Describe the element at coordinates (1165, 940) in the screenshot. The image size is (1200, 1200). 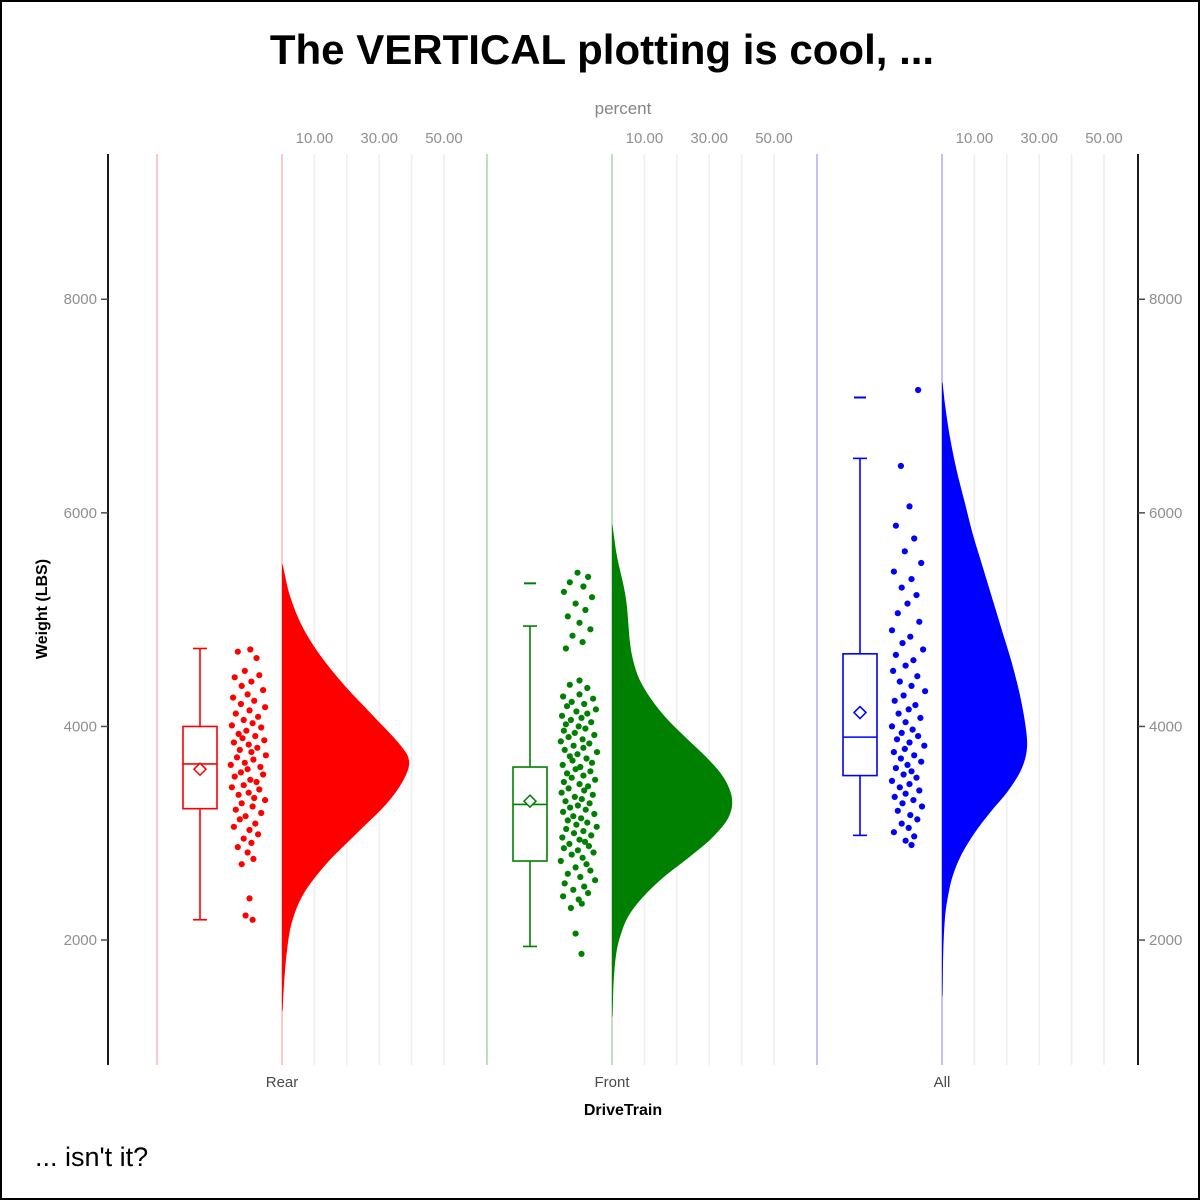
I see `y-tick-label-right-2000: 2000` at that location.